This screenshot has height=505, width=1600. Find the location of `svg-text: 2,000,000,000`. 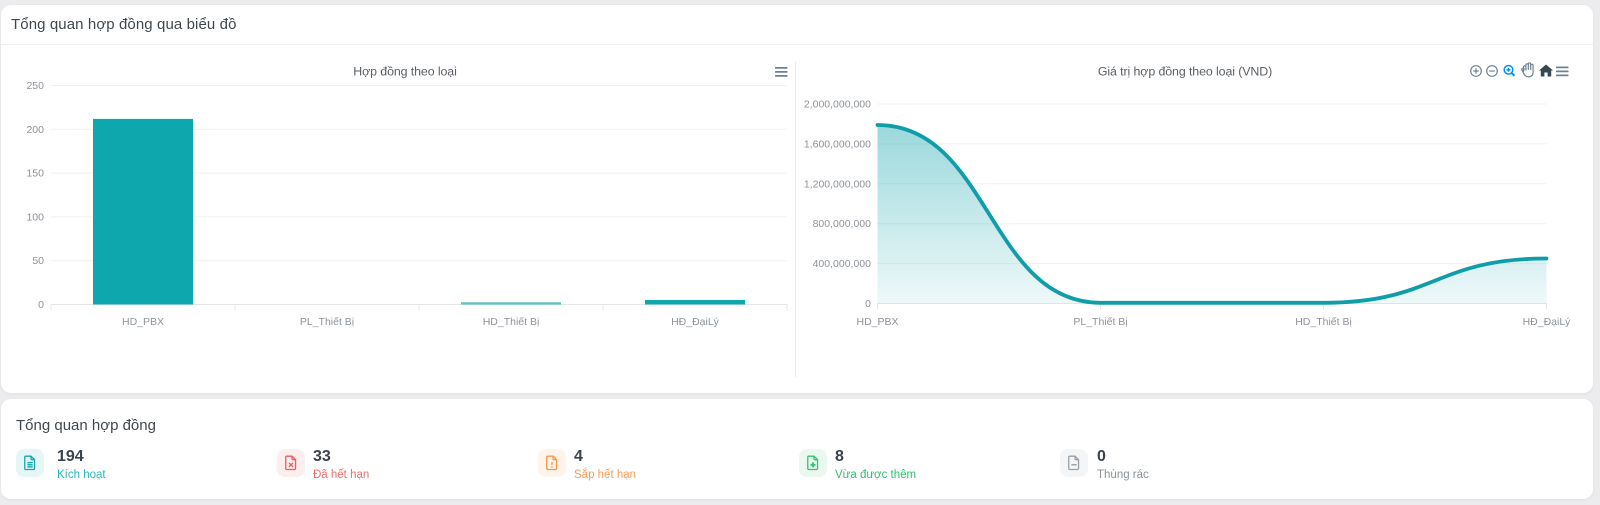

svg-text: 2,000,000,000 is located at coordinates (837, 105).